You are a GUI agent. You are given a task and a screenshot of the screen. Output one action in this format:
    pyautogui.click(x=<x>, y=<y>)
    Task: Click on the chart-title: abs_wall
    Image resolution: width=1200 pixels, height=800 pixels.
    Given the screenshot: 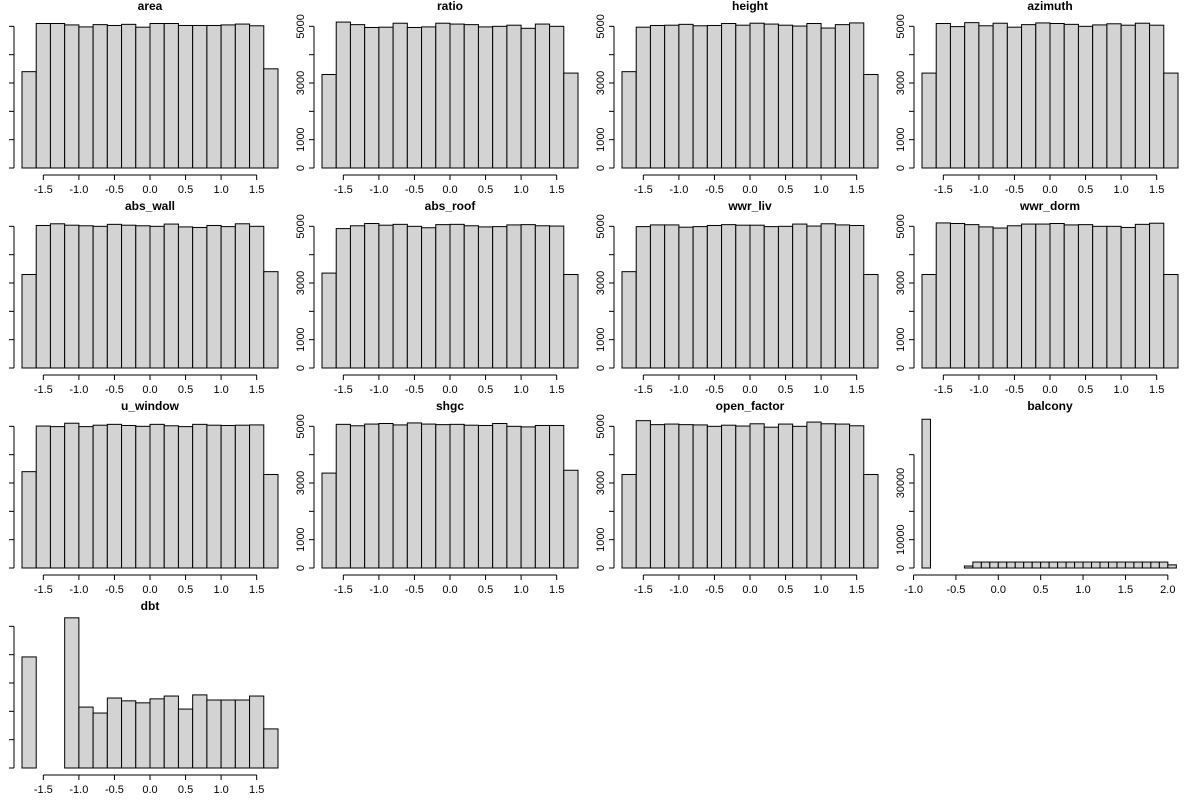 What is the action you would take?
    pyautogui.click(x=150, y=206)
    